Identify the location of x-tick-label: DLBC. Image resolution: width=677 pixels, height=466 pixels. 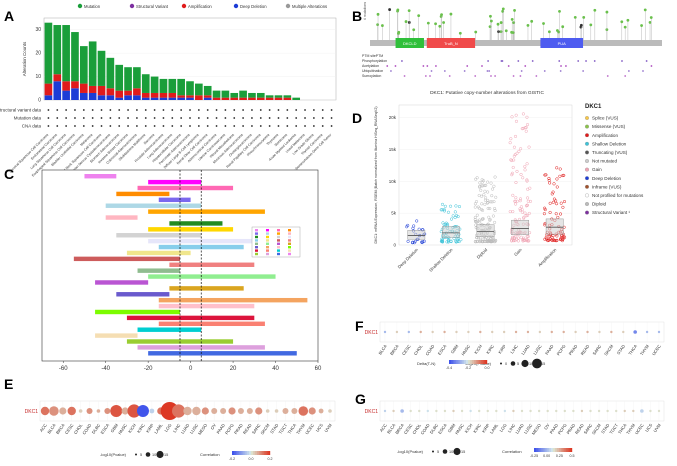
(96, 429).